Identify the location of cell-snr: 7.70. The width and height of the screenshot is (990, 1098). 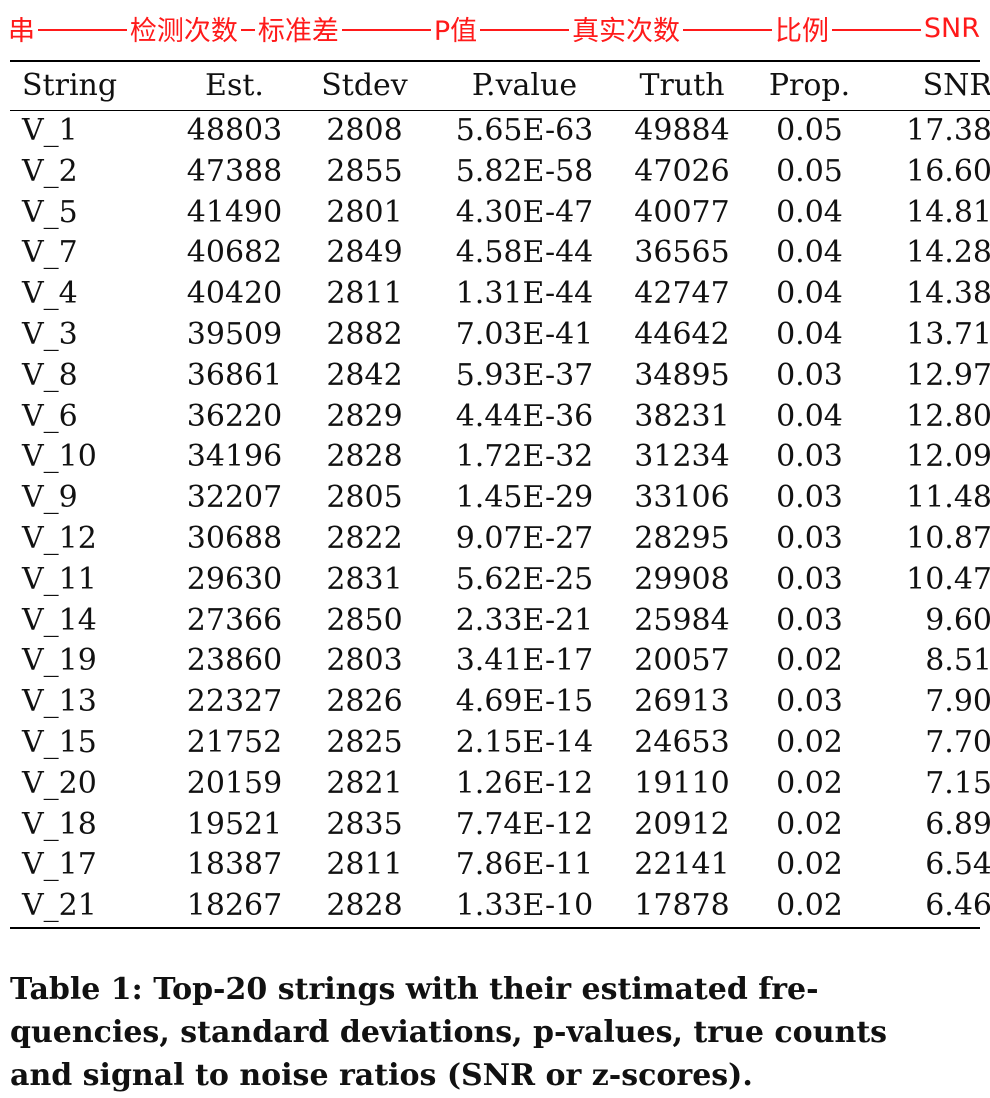
(957, 742).